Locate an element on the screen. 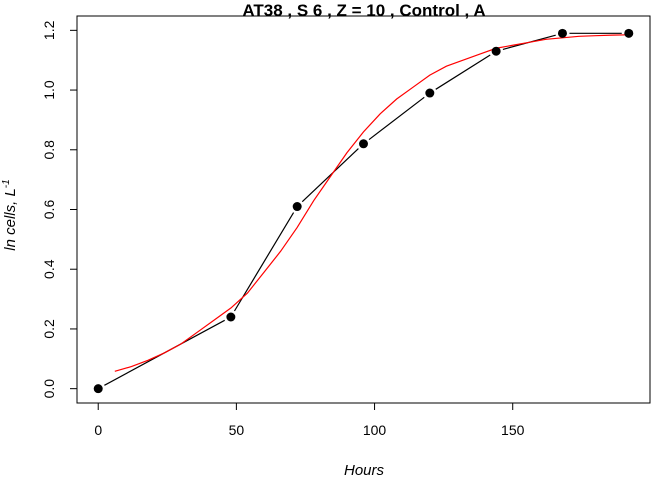  y-tick-label: 0.4 is located at coordinates (49, 269).